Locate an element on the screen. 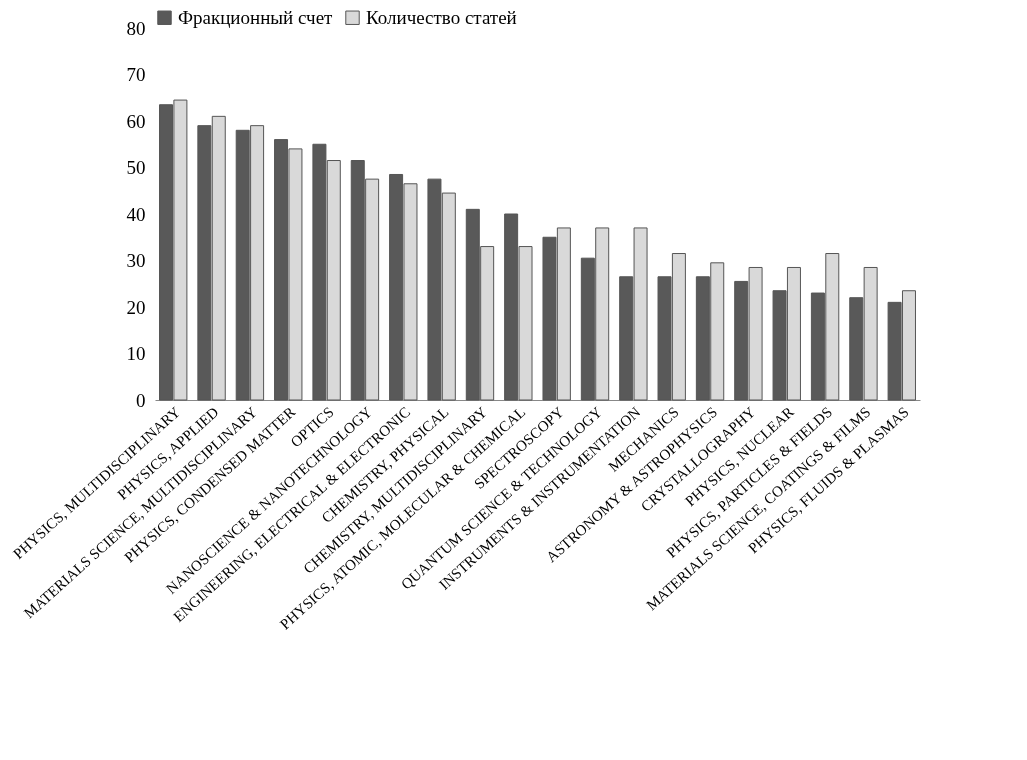 Image resolution: width=1027 pixels, height=760 pixels. y-tick-label: 40 is located at coordinates (136, 214).